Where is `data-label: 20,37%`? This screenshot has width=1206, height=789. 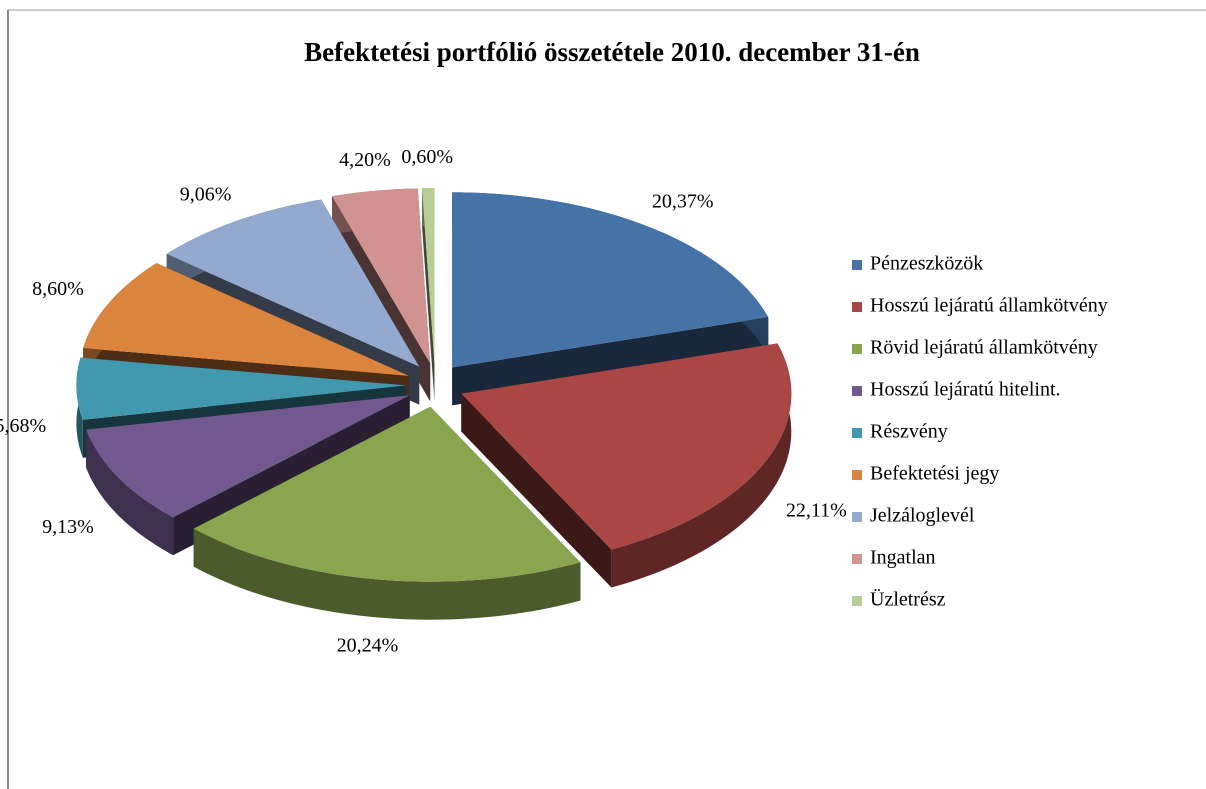
data-label: 20,37% is located at coordinates (683, 202).